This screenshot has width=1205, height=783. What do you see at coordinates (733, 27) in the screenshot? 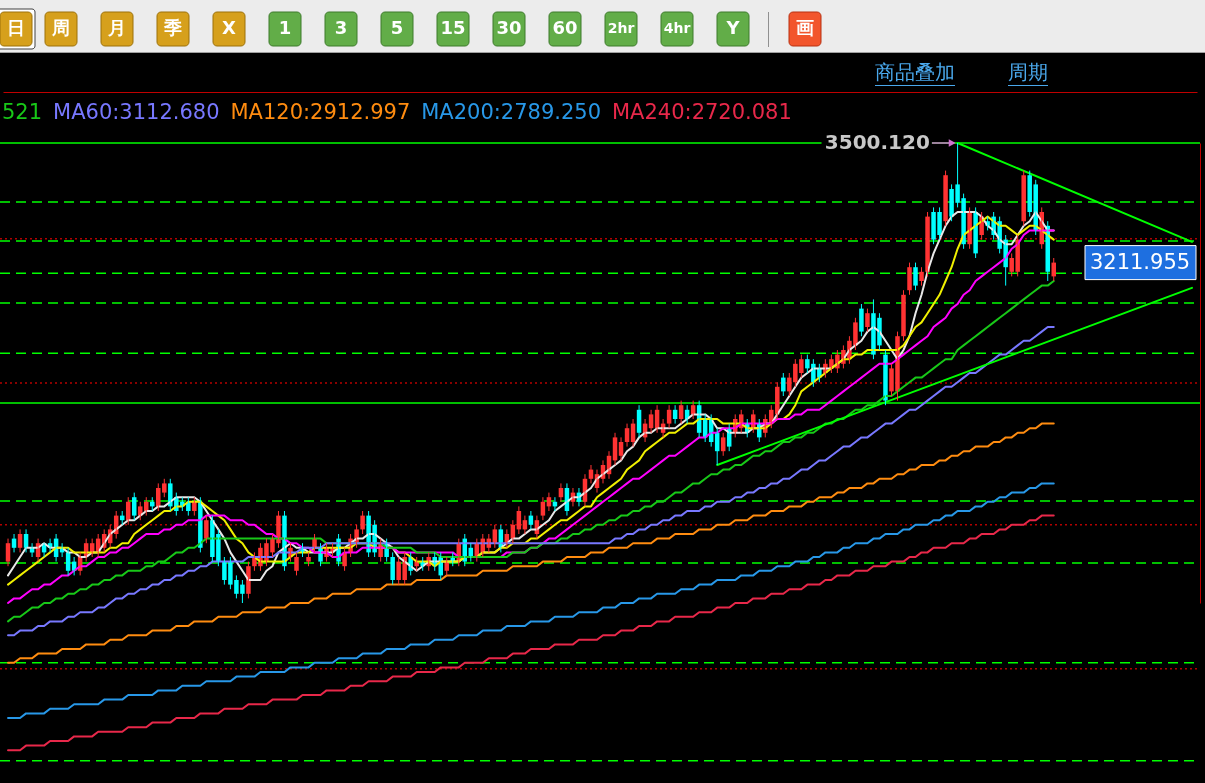
I see `text: Y` at bounding box center [733, 27].